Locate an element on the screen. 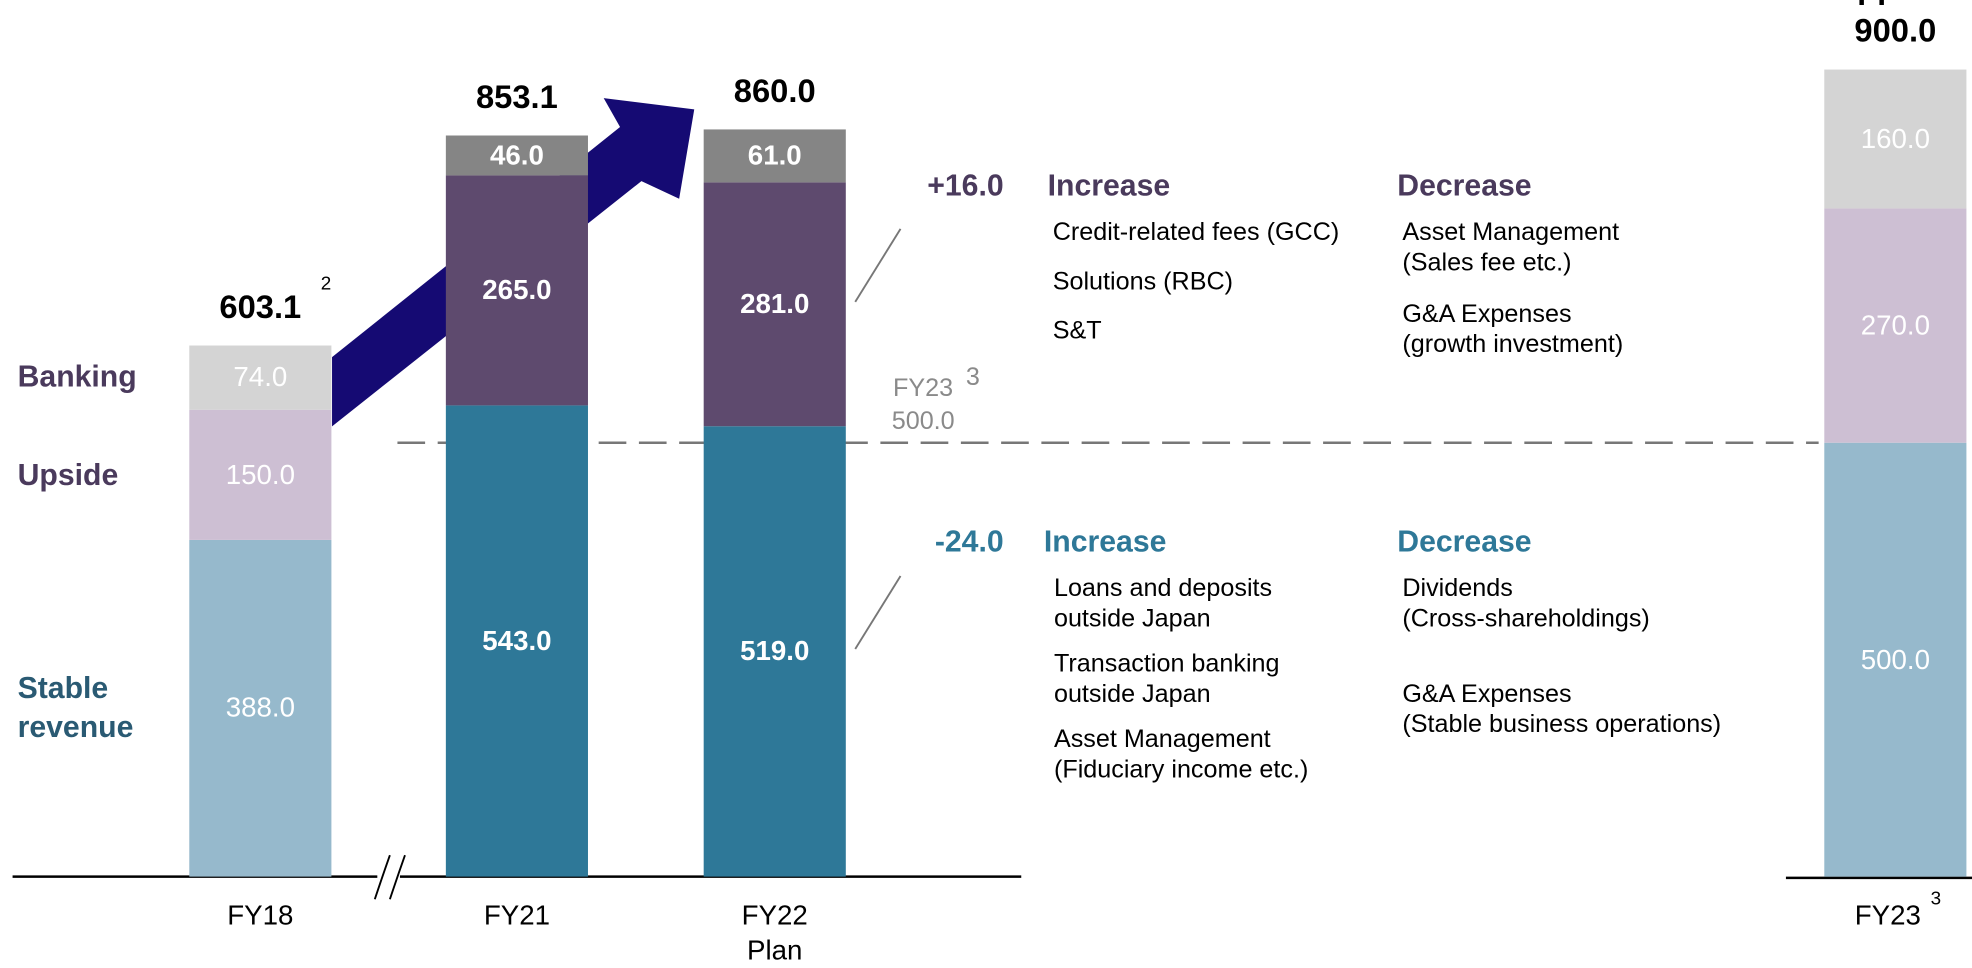 This screenshot has height=968, width=1972. decrease-item: Asset Management (Sales fee etc.) is located at coordinates (1511, 247).